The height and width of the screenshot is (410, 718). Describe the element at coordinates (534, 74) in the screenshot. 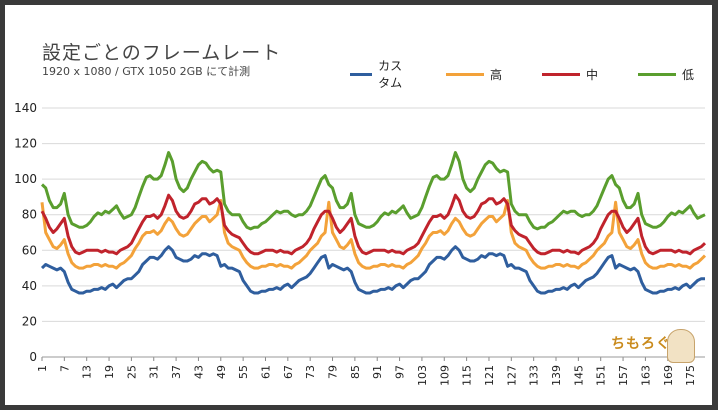

I see `chart-legend: カスタム 高 中 低` at that location.